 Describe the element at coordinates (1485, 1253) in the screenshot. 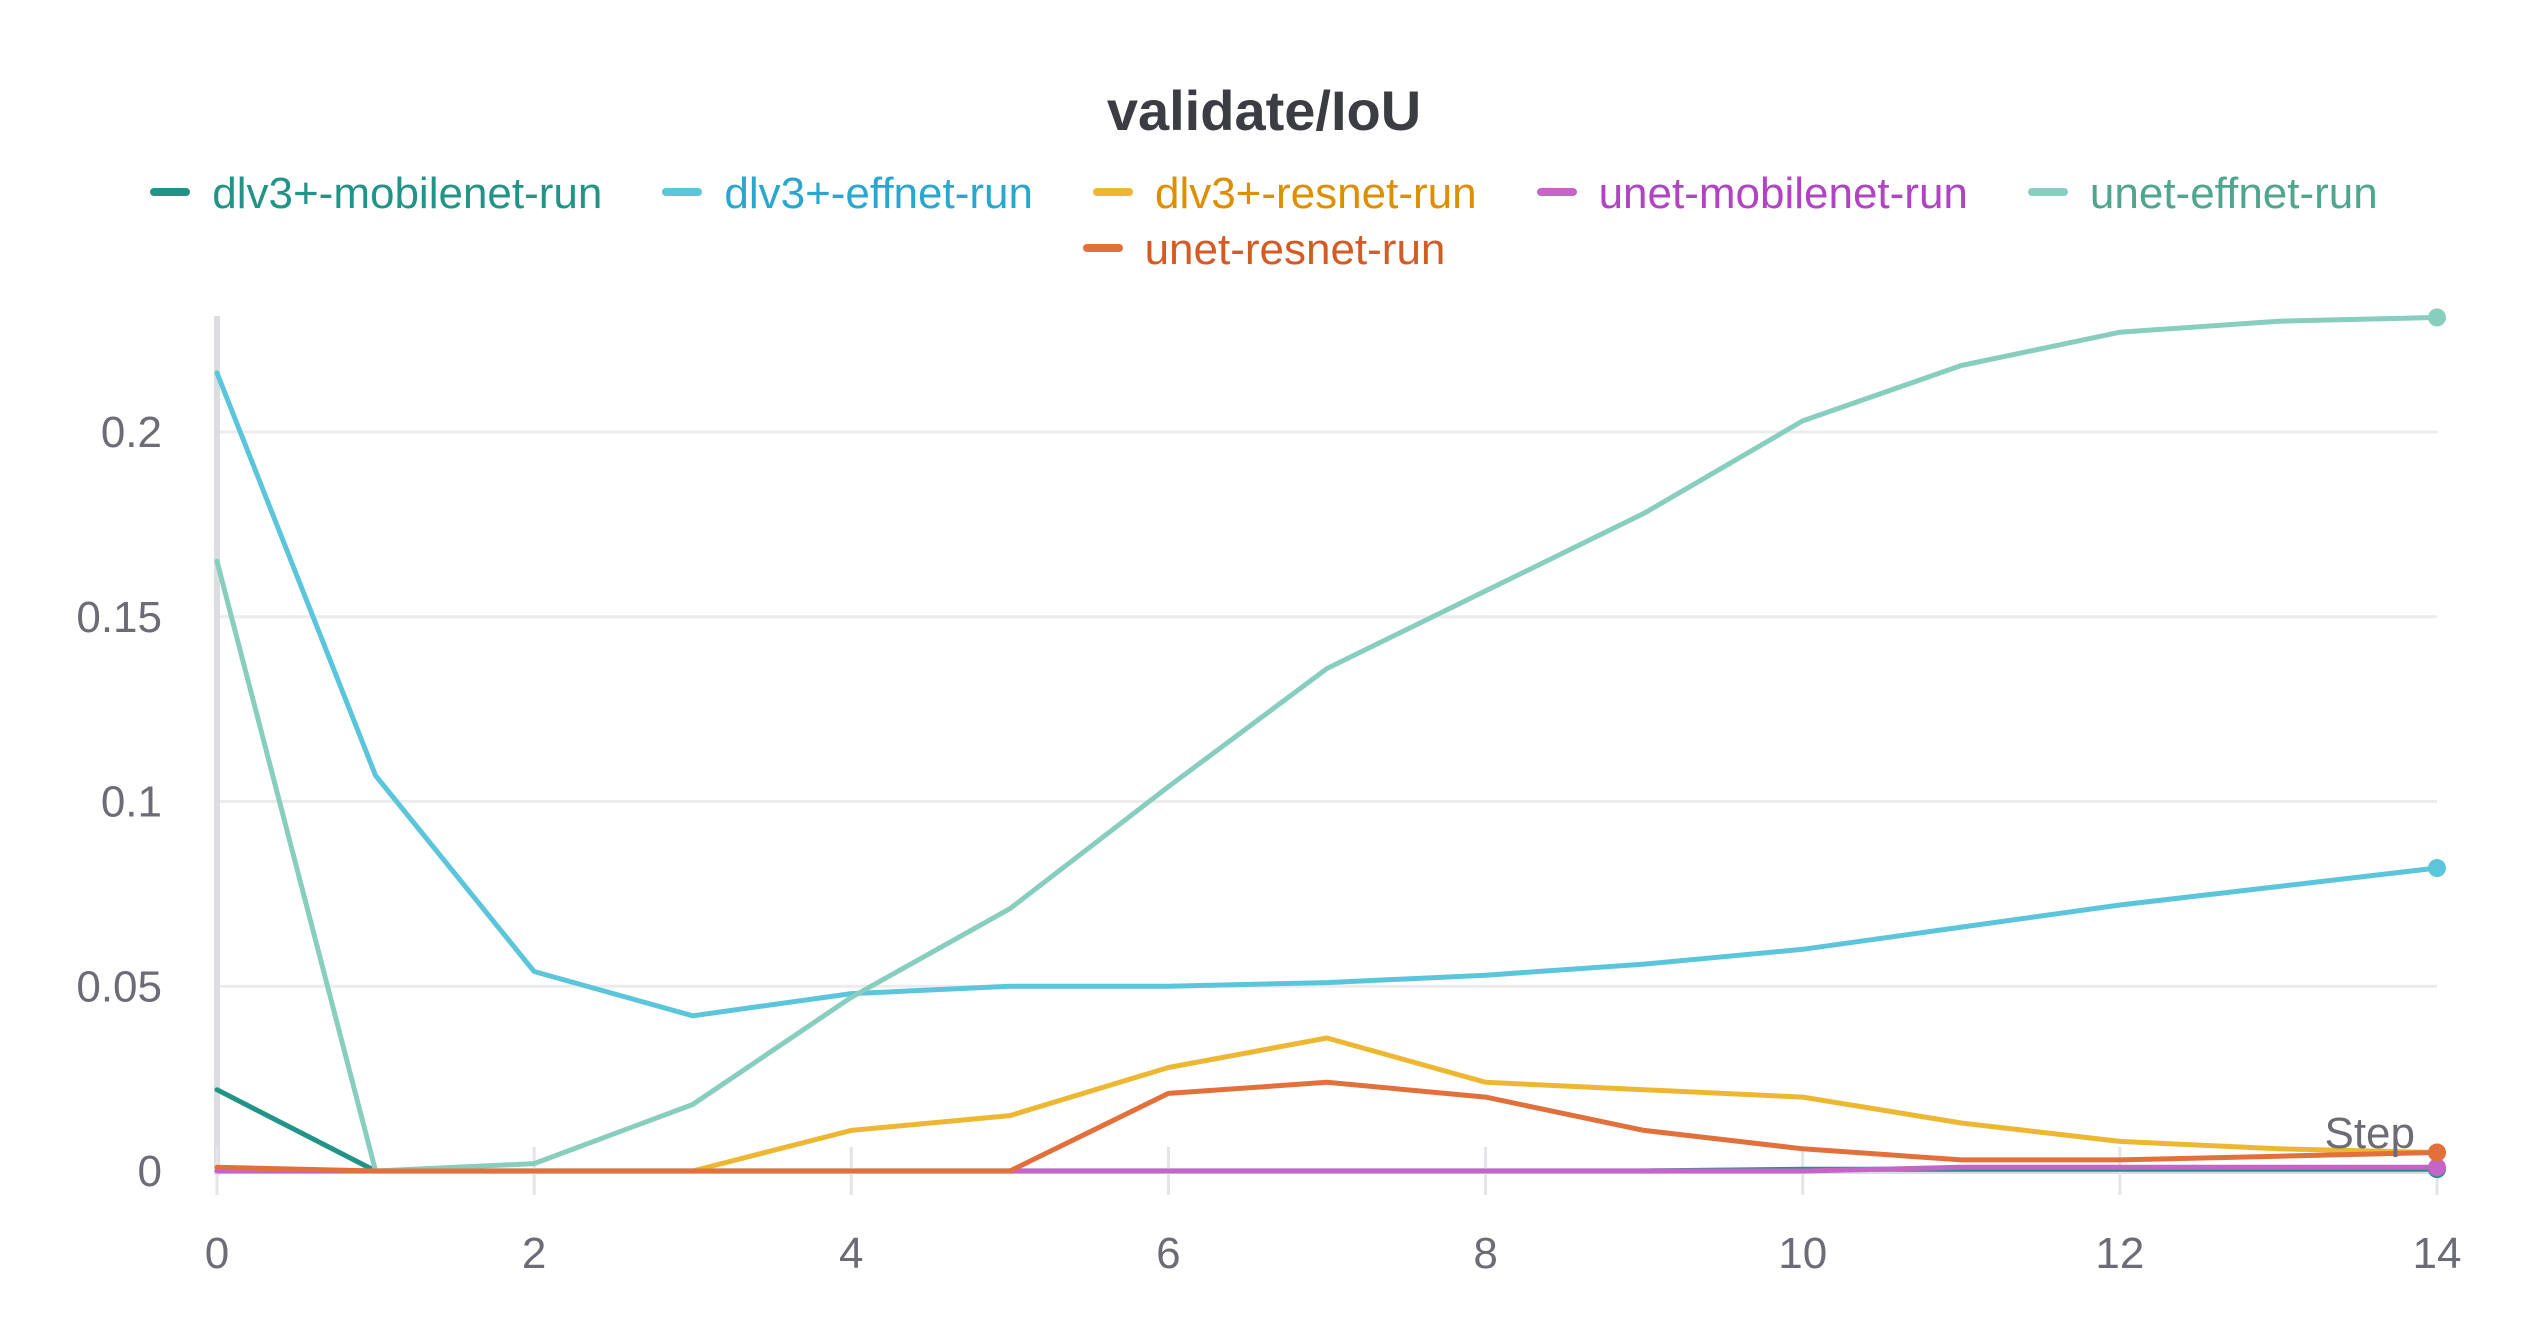

I see `x-tick-label: 8` at that location.